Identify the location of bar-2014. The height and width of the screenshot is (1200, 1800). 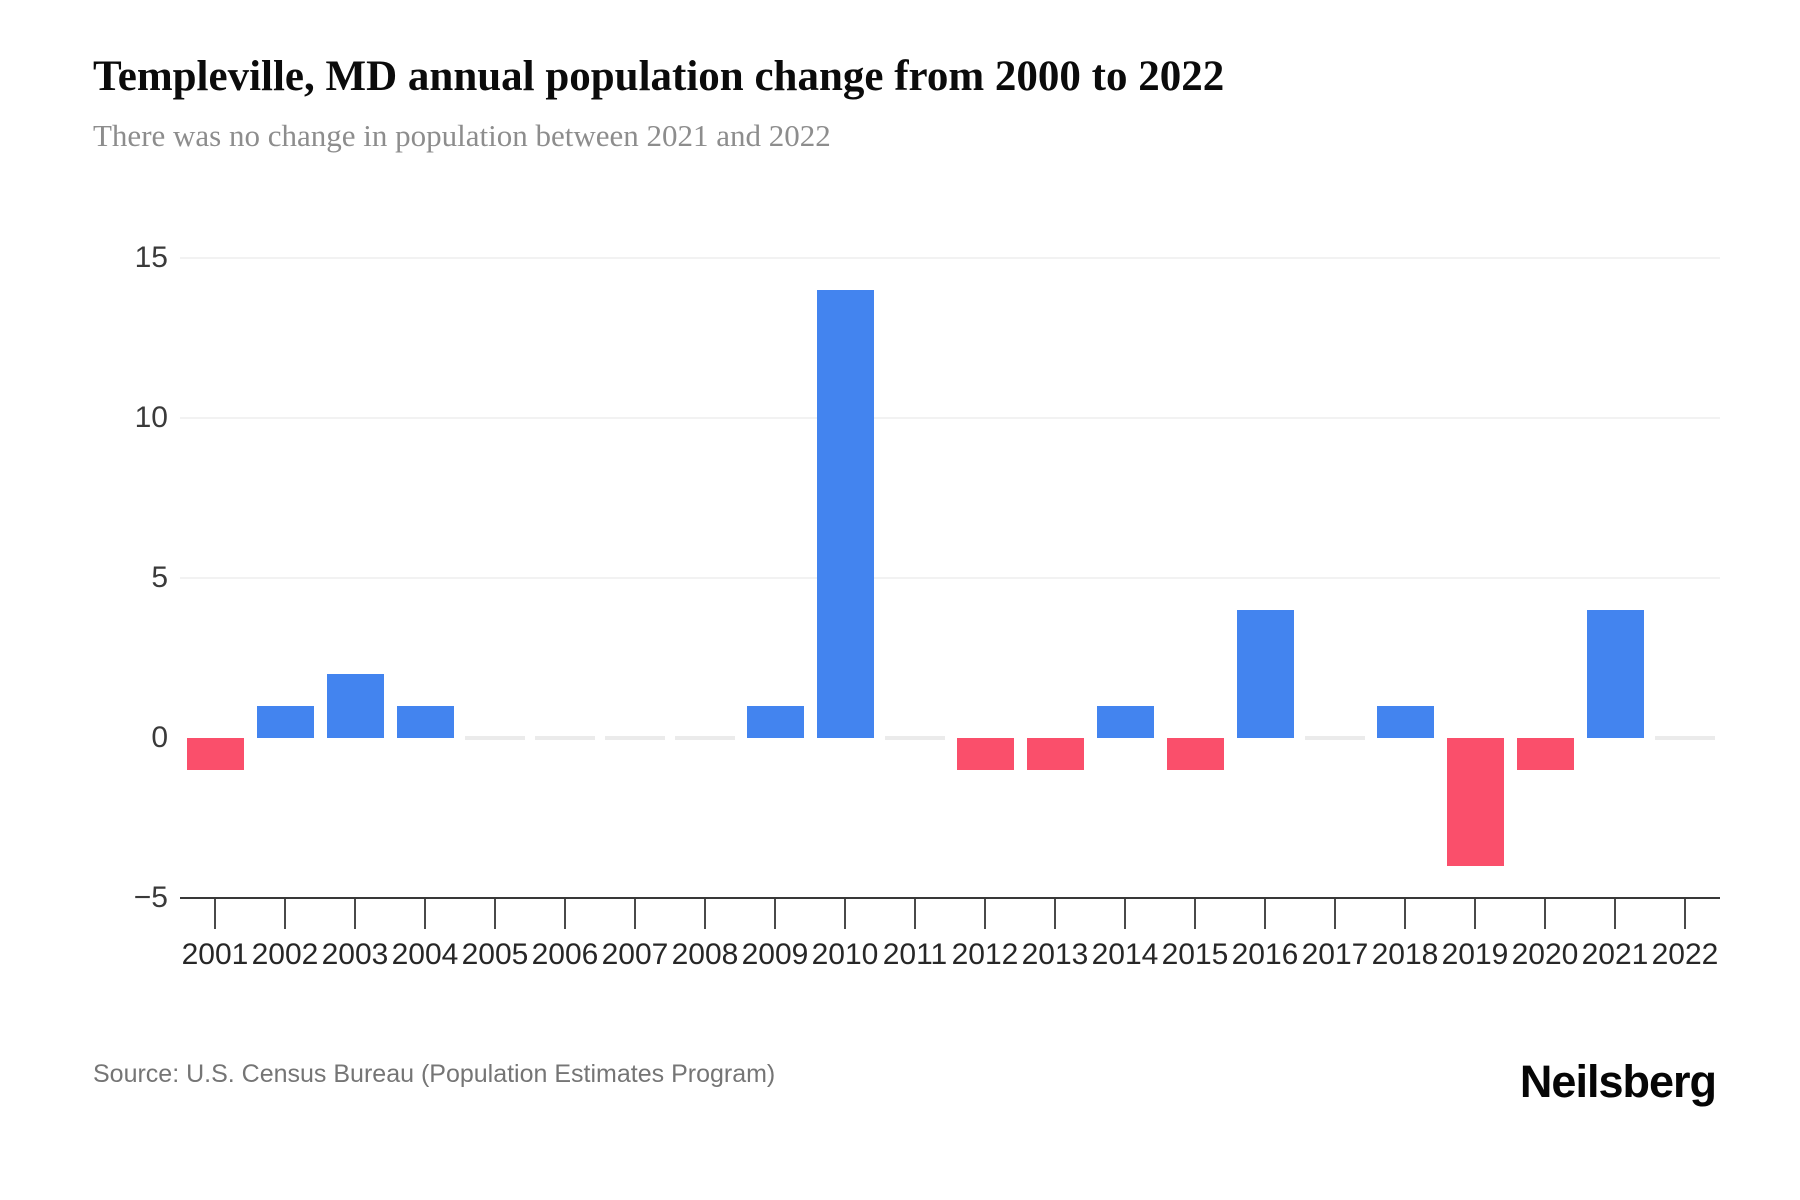
(1125, 722).